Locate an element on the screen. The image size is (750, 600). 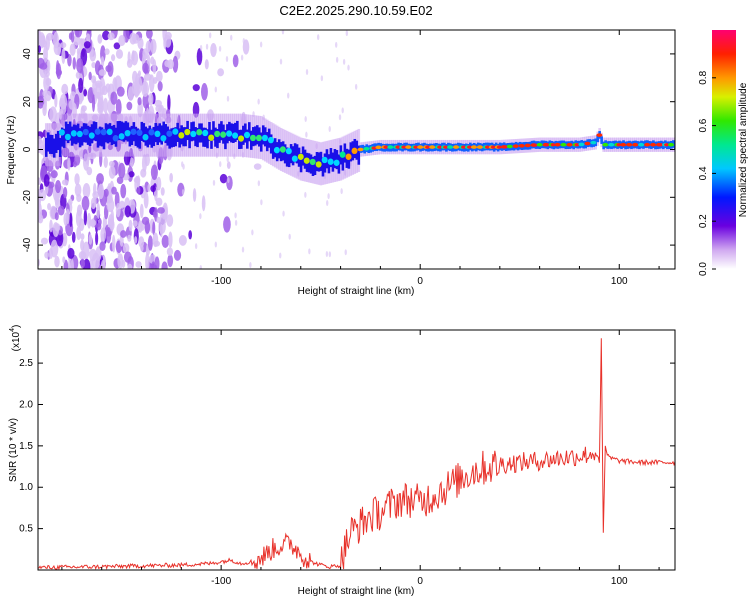
x-tick-label: 100 is located at coordinates (619, 581).